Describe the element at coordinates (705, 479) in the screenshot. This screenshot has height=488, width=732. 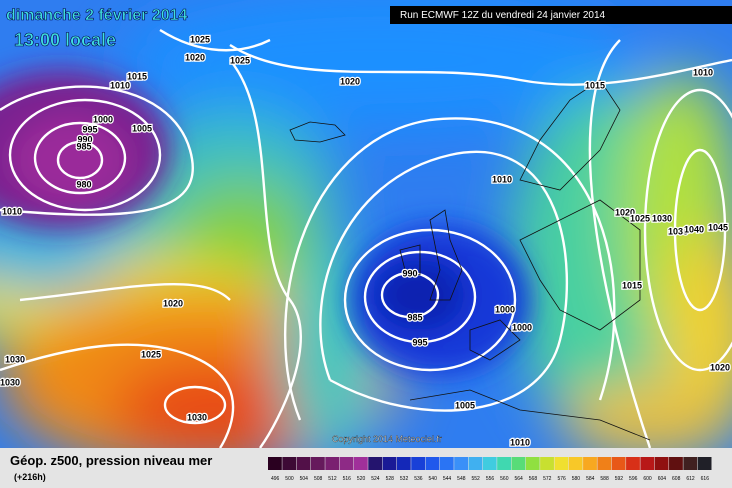
I see `colorbar-label: 616` at that location.